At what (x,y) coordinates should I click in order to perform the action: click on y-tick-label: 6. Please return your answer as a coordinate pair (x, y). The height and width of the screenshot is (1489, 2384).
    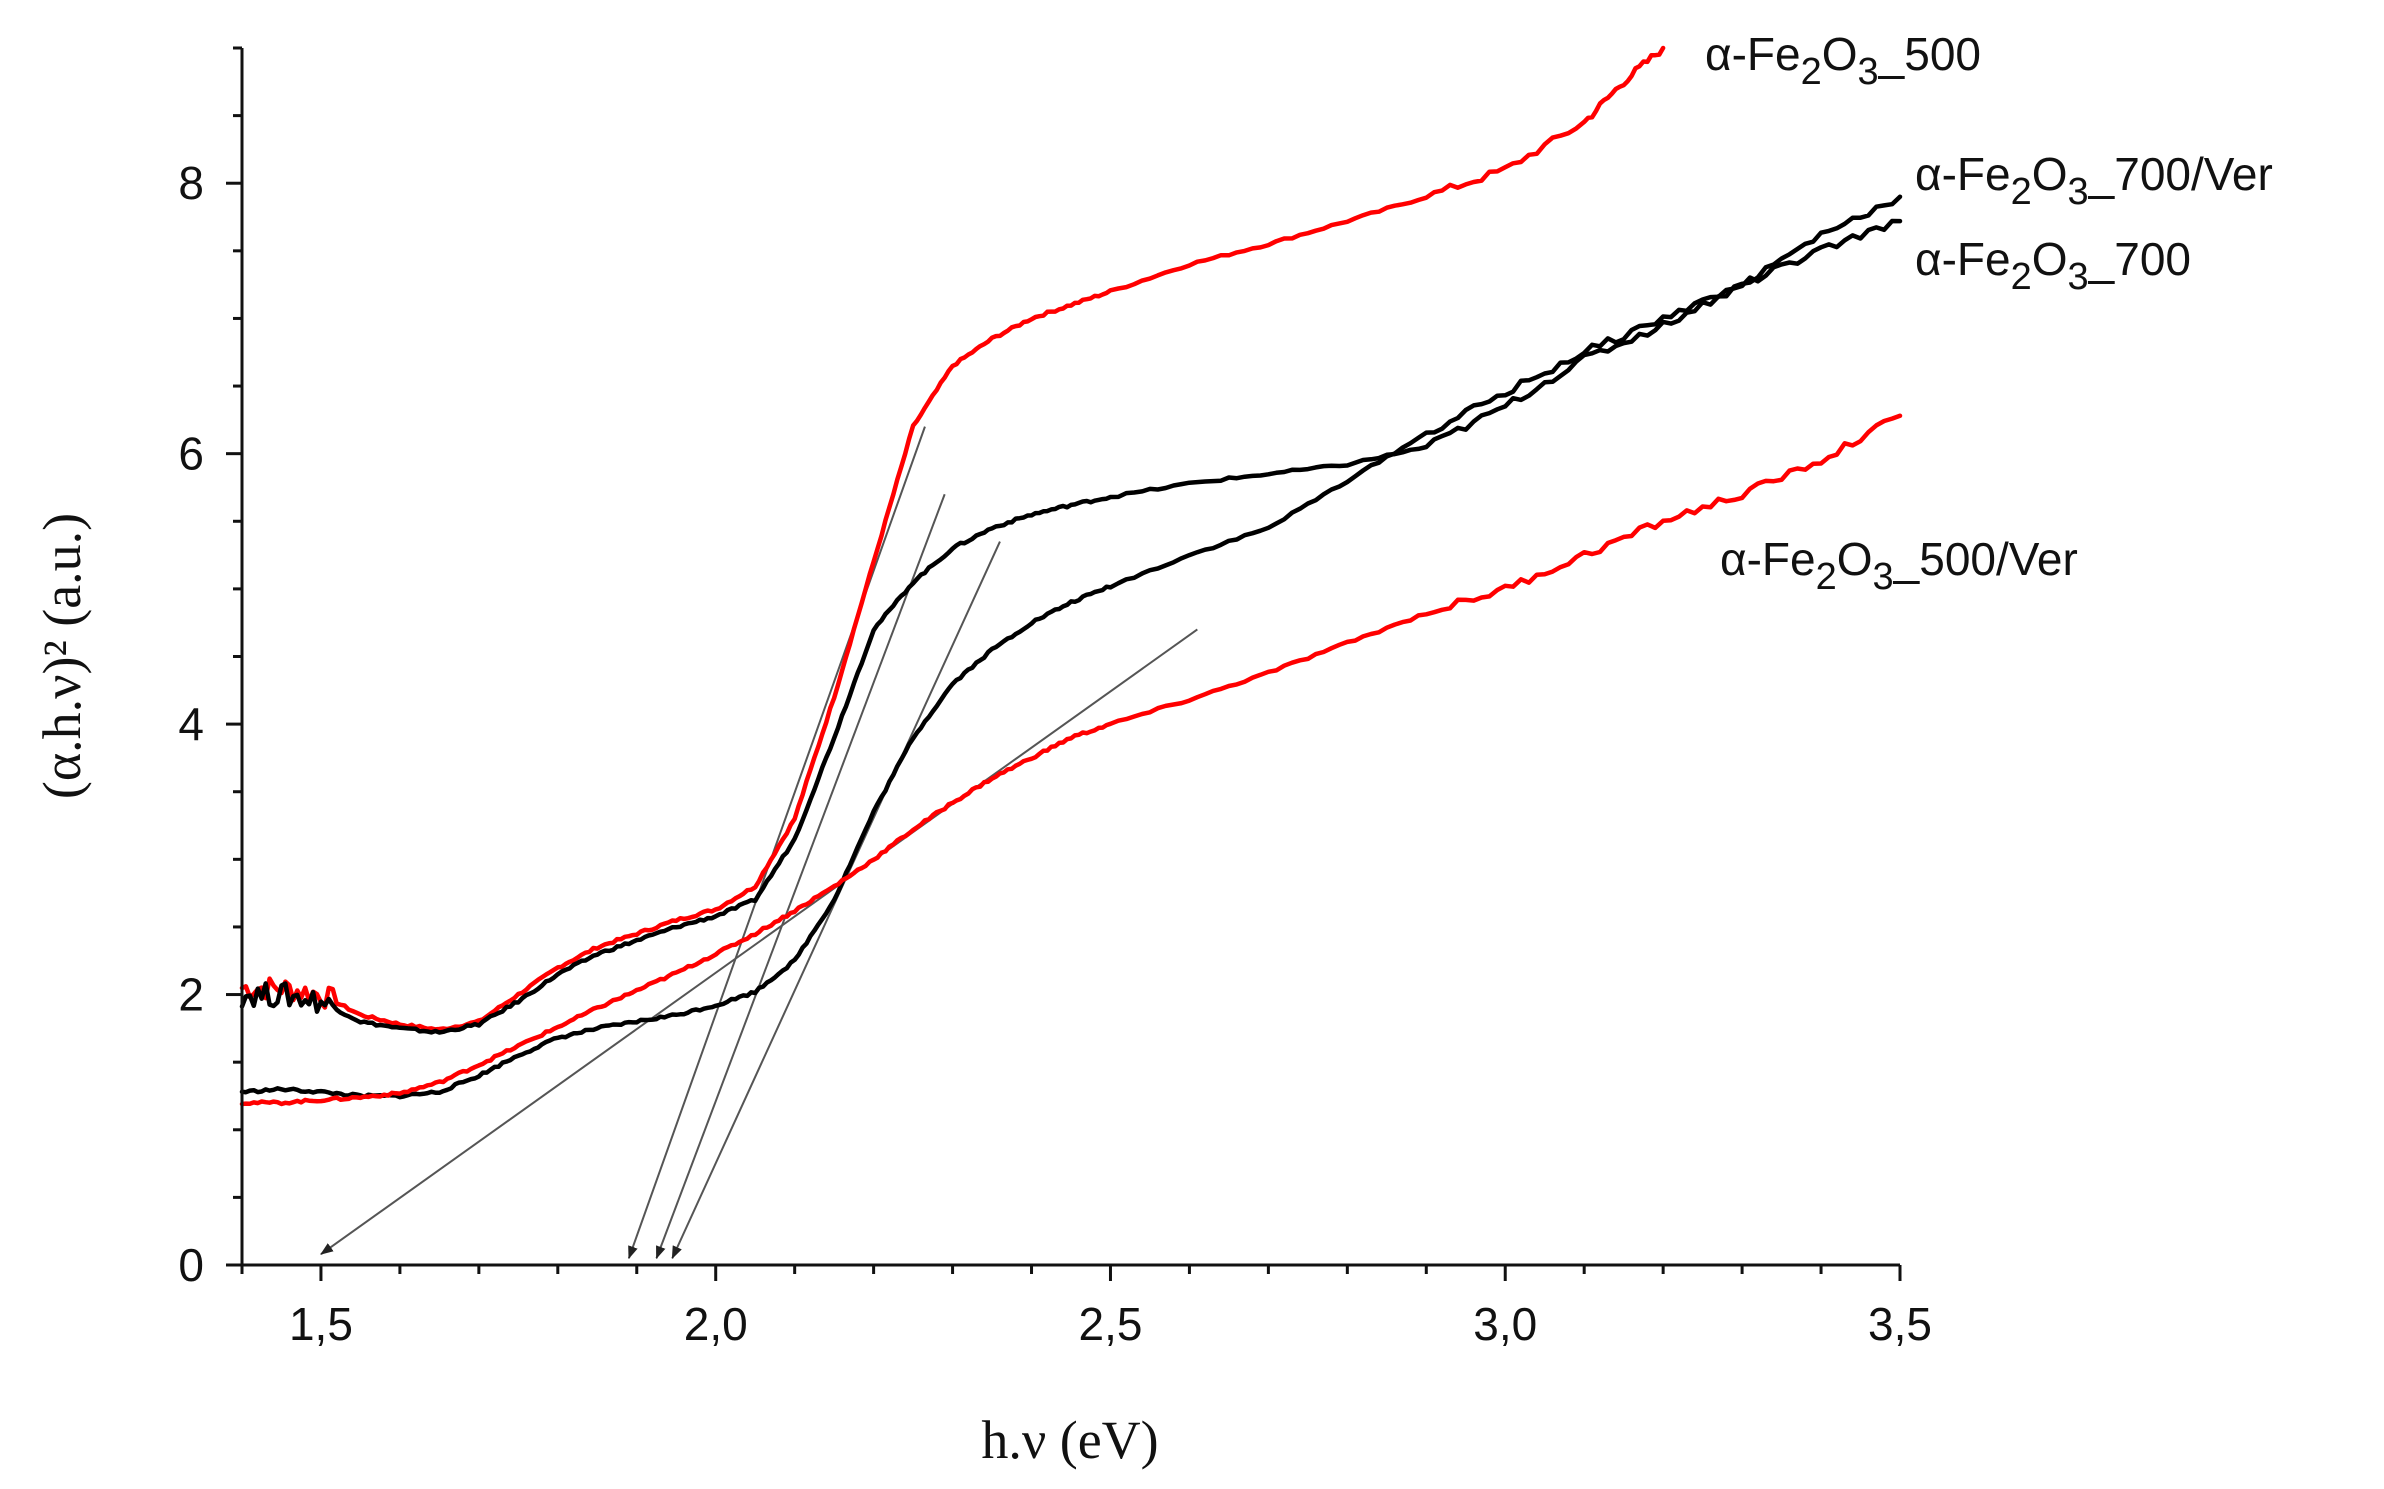
    Looking at the image, I should click on (191, 454).